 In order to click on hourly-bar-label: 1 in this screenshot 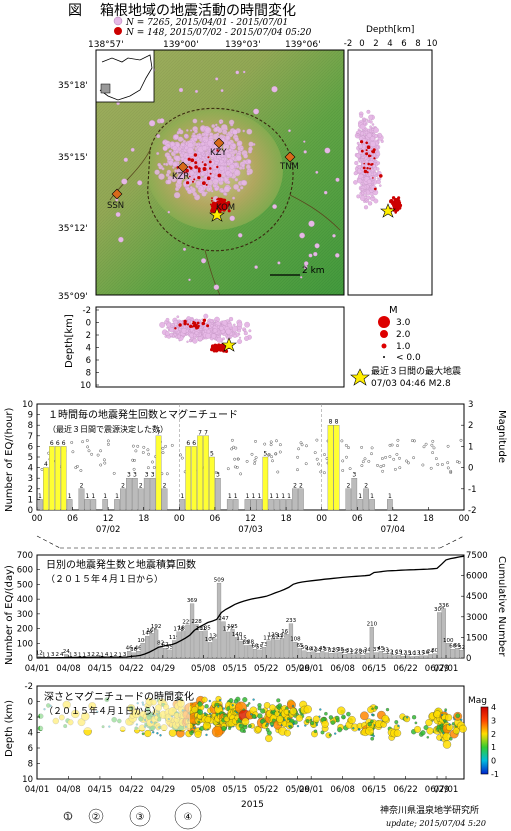, I will do `click(87, 496)`.